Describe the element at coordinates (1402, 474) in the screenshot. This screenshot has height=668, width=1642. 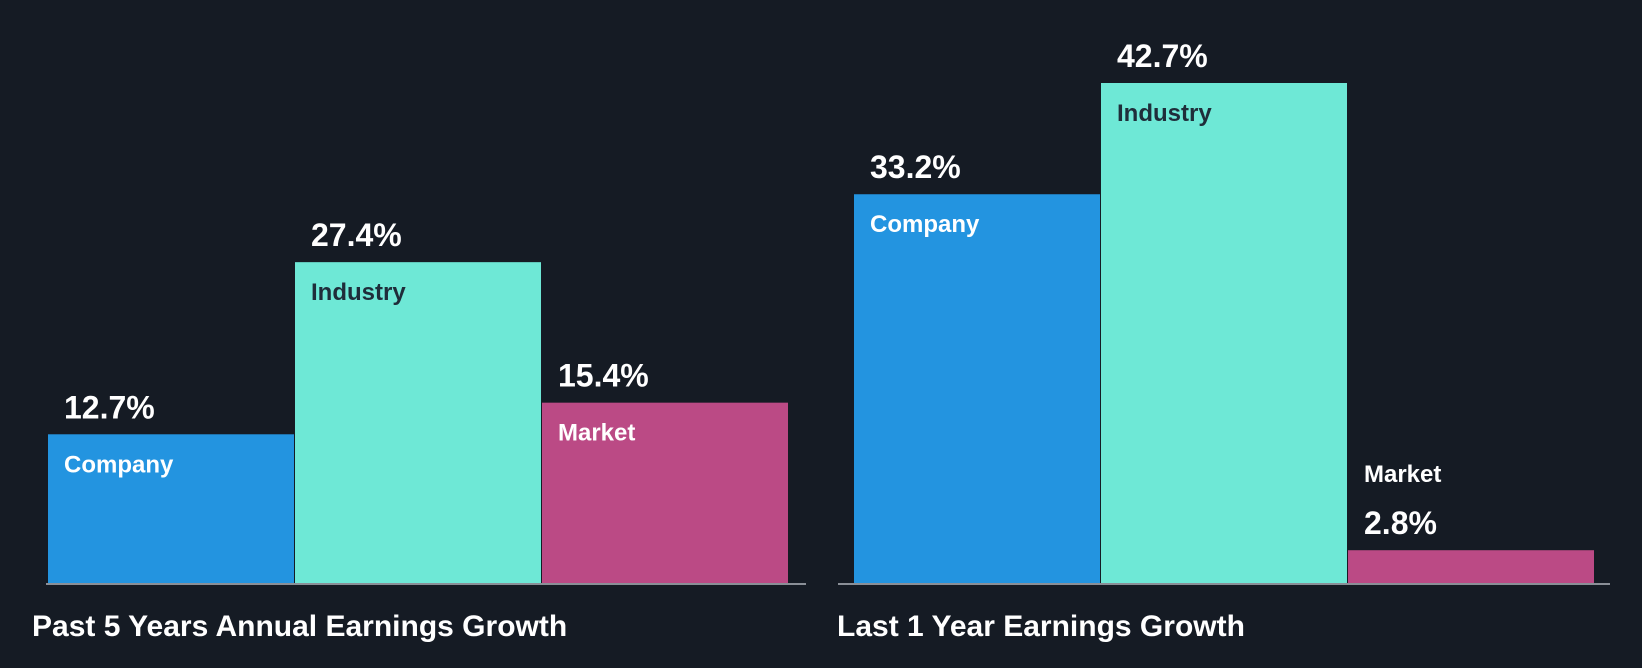
I see `last-1-year-category-label-market: Market` at that location.